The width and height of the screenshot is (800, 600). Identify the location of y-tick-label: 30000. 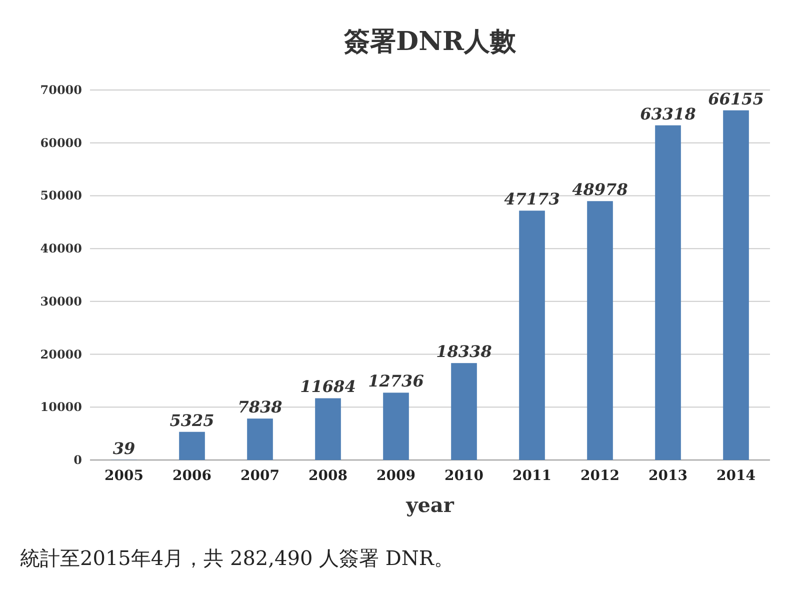
(61, 301).